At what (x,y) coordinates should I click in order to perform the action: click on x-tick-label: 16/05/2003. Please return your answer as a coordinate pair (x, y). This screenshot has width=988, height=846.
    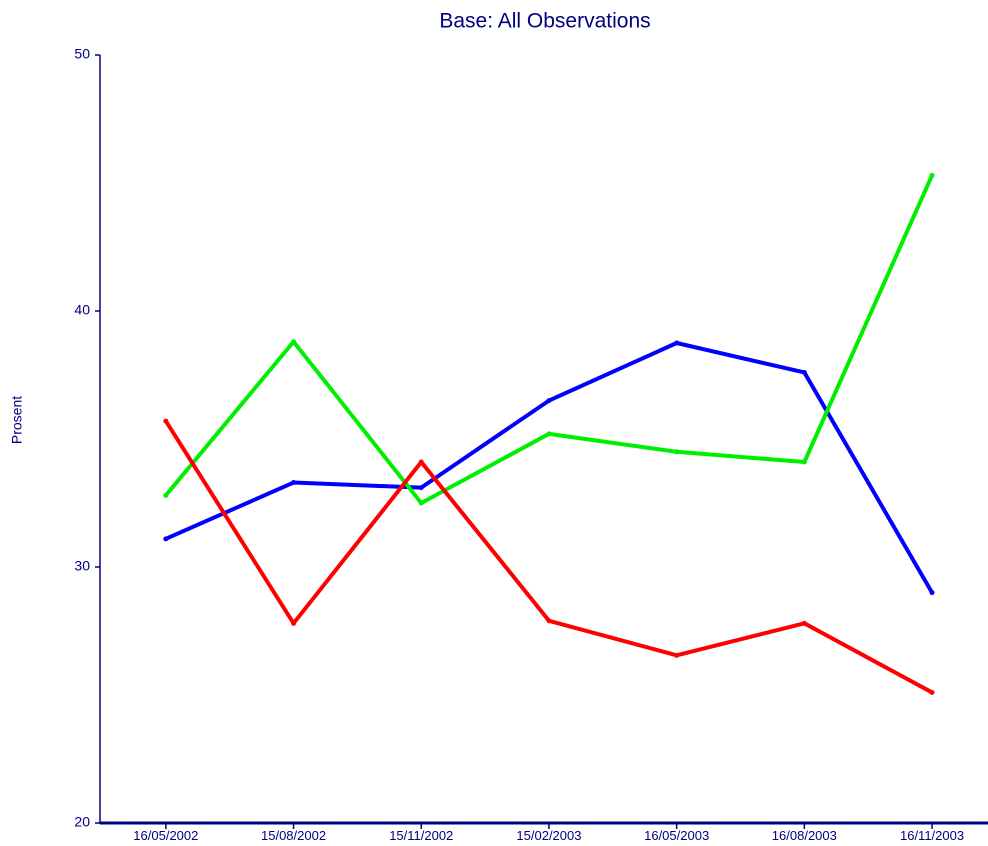
    Looking at the image, I should click on (676, 835).